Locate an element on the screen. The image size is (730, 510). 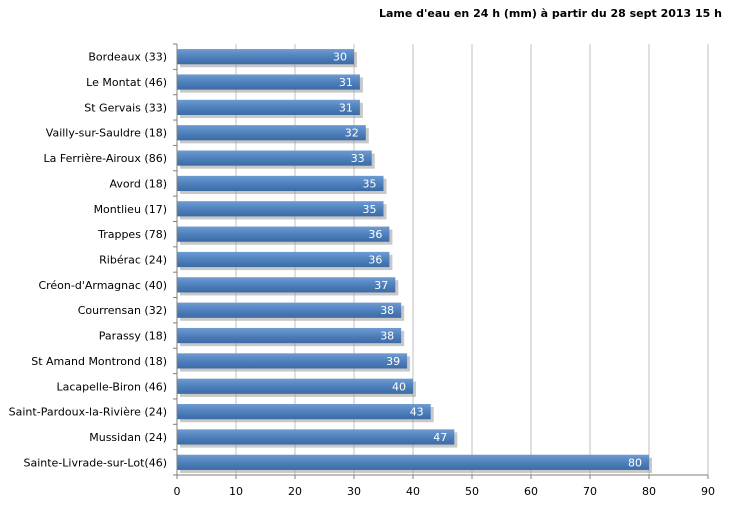
category-label: Ribérac (24) is located at coordinates (133, 260).